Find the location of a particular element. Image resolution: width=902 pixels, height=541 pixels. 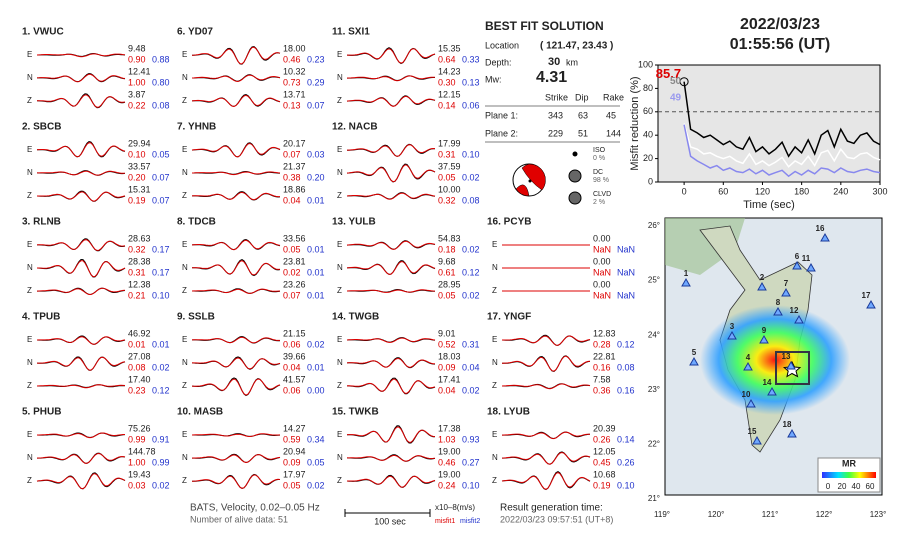

colorbar-tick: 20 is located at coordinates (842, 486).